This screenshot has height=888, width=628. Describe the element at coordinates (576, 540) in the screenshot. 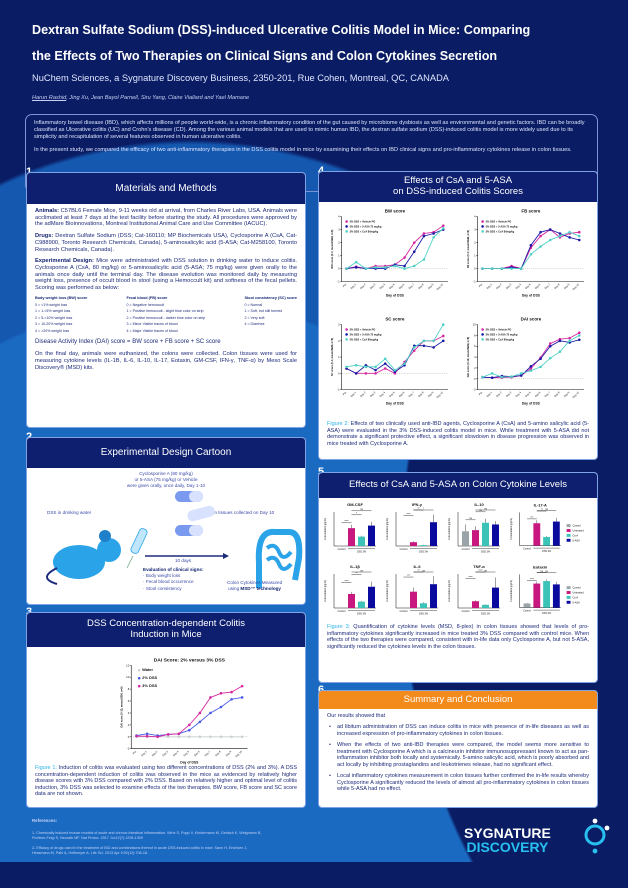

I see `legend-label: 5-ASA` at that location.